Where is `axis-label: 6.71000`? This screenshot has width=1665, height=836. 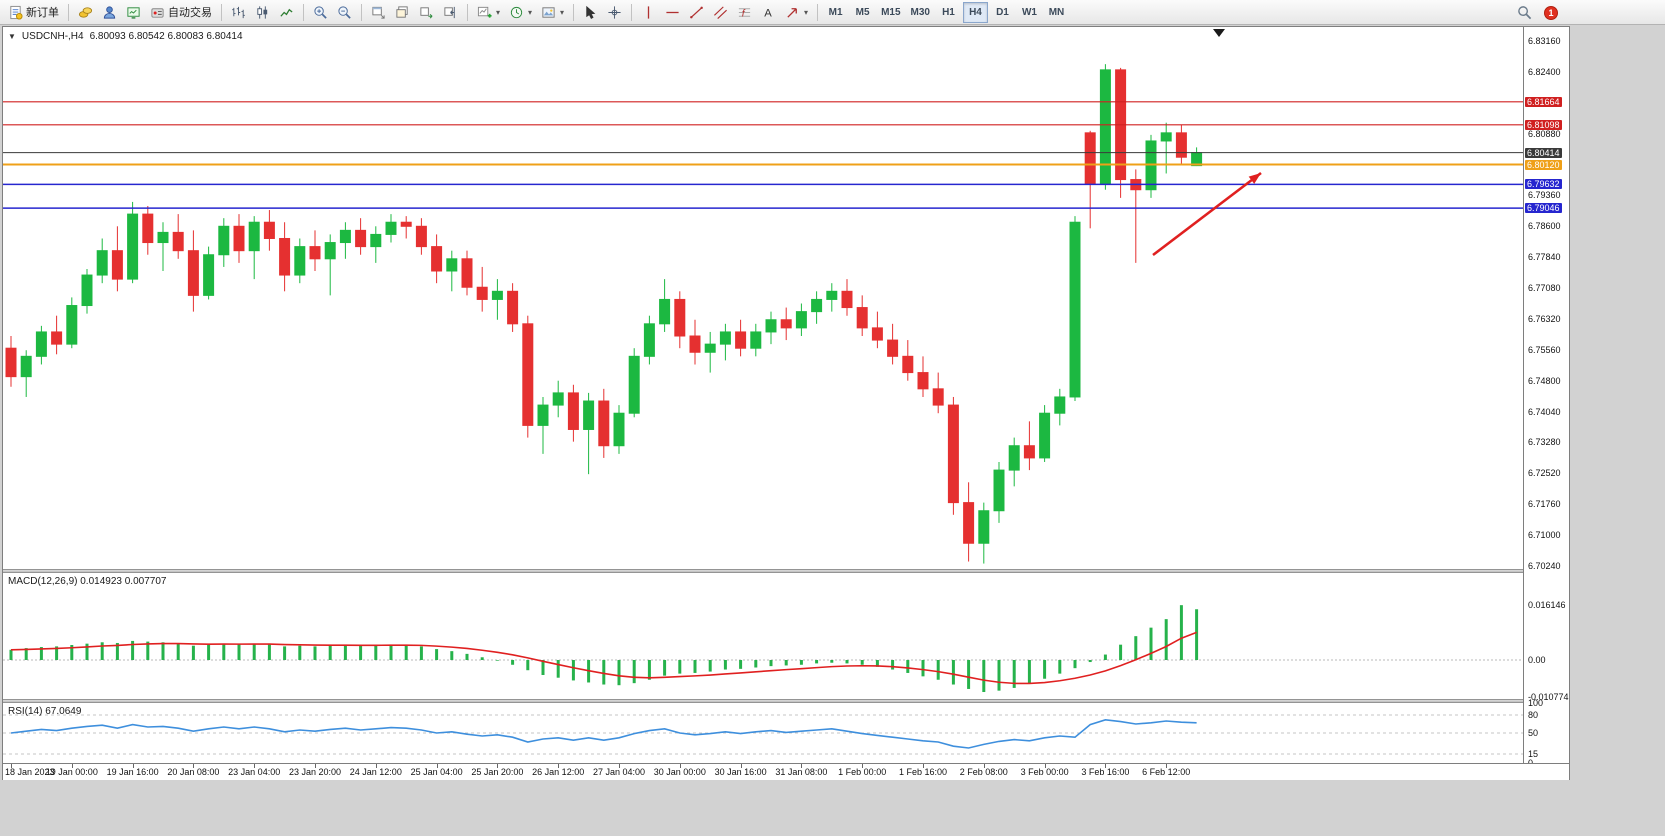
axis-label: 6.71000 is located at coordinates (1544, 535).